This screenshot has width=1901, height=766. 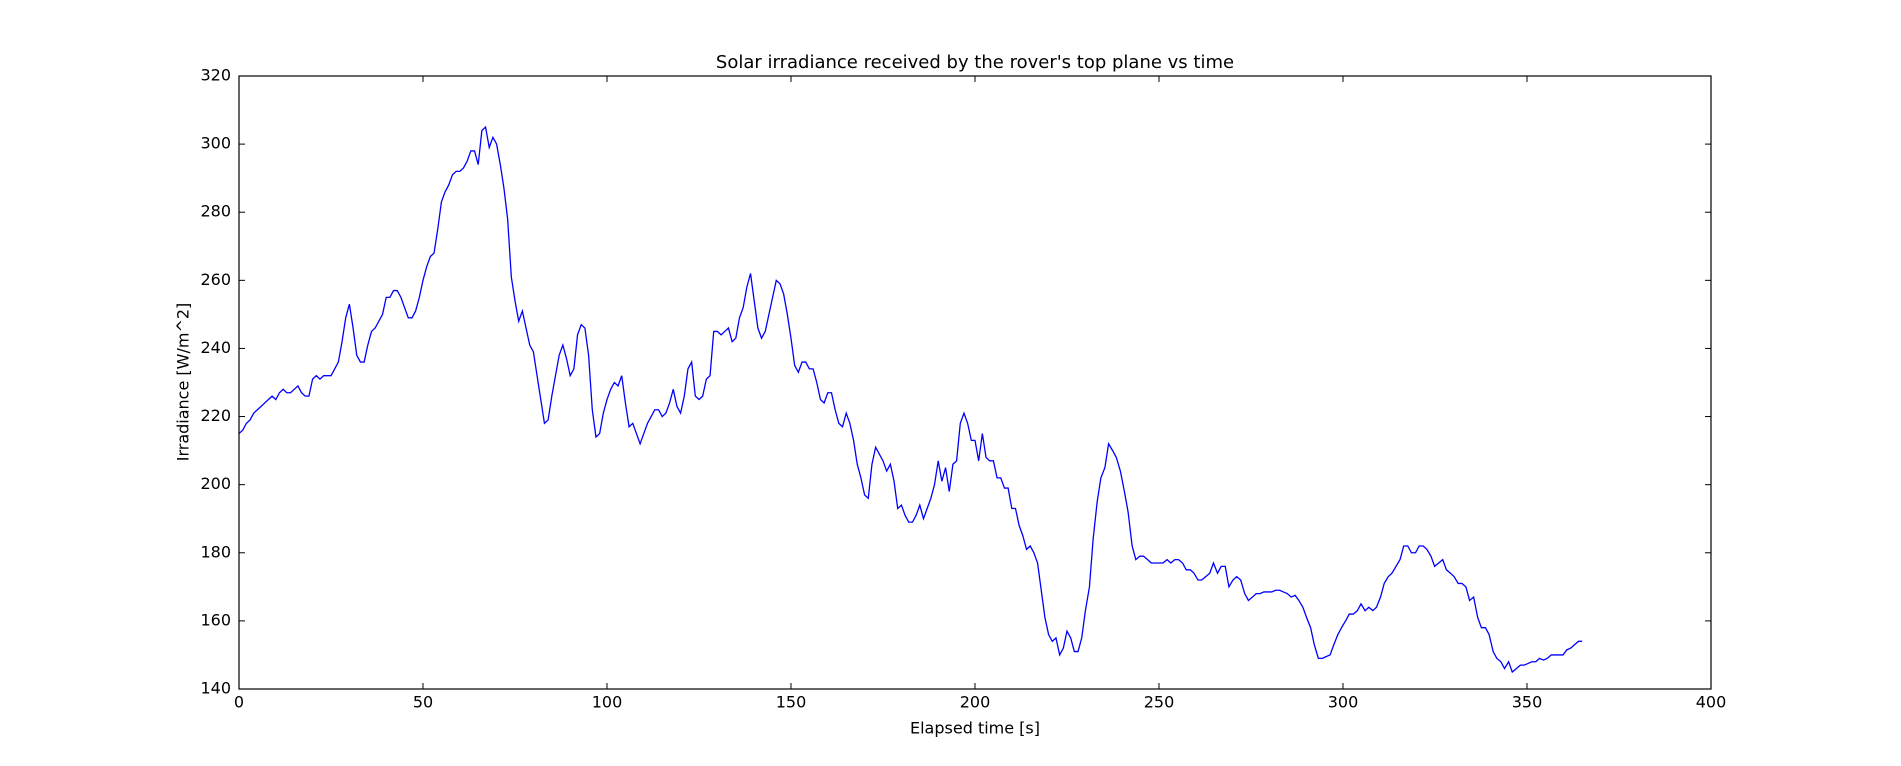 I want to click on x-tick-label: 350, so click(x=1527, y=702).